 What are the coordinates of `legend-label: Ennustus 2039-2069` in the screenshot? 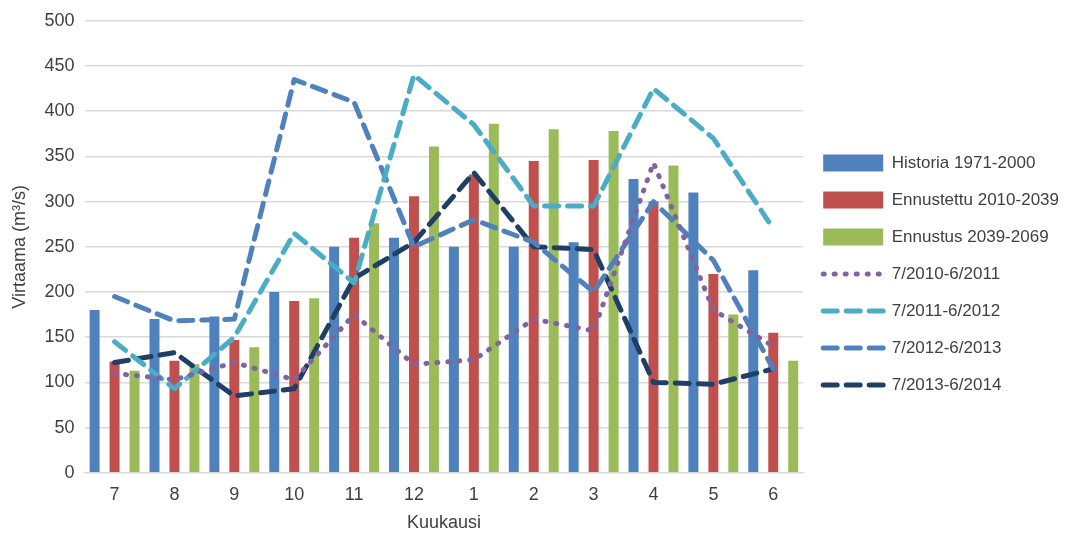 It's located at (970, 236).